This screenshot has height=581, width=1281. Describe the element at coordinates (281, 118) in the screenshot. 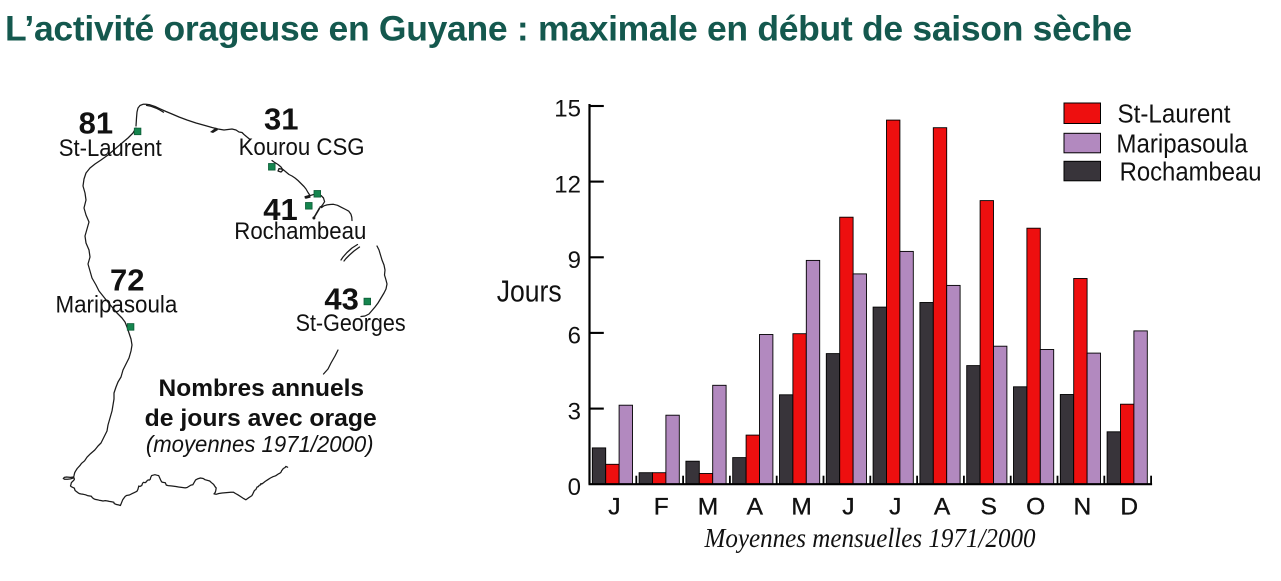

I see `svg-text: 31` at that location.